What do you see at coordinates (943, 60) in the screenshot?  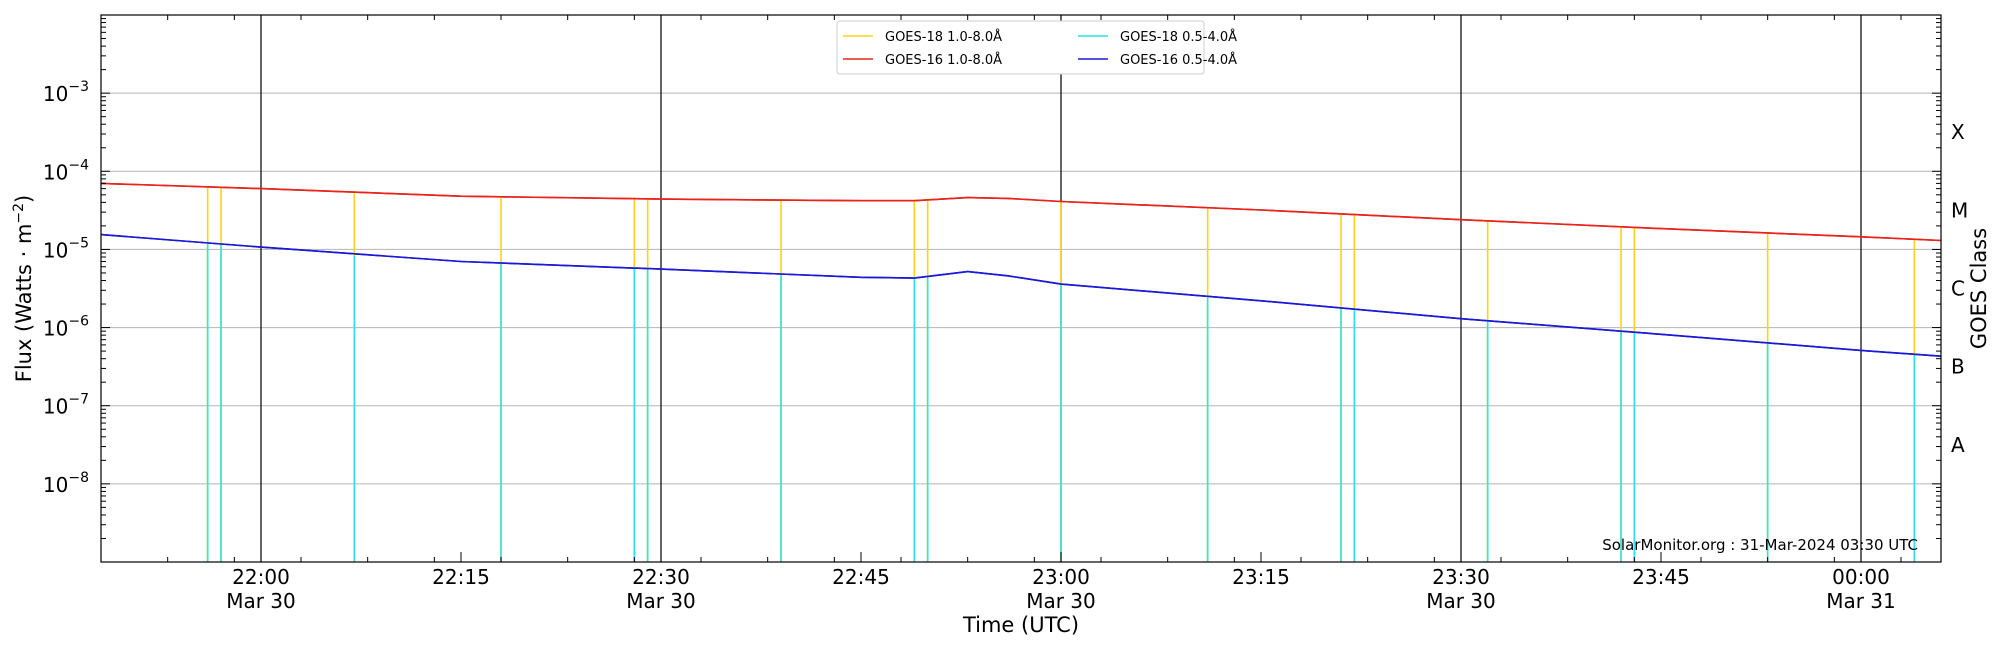 I see `legend-label: GOES-16 1.0-8.0Å` at bounding box center [943, 60].